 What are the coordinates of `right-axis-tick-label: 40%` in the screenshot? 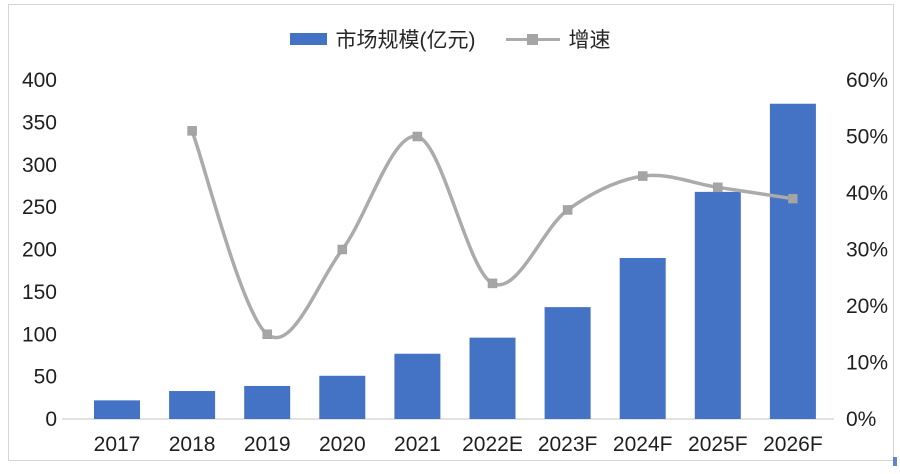 It's located at (867, 193).